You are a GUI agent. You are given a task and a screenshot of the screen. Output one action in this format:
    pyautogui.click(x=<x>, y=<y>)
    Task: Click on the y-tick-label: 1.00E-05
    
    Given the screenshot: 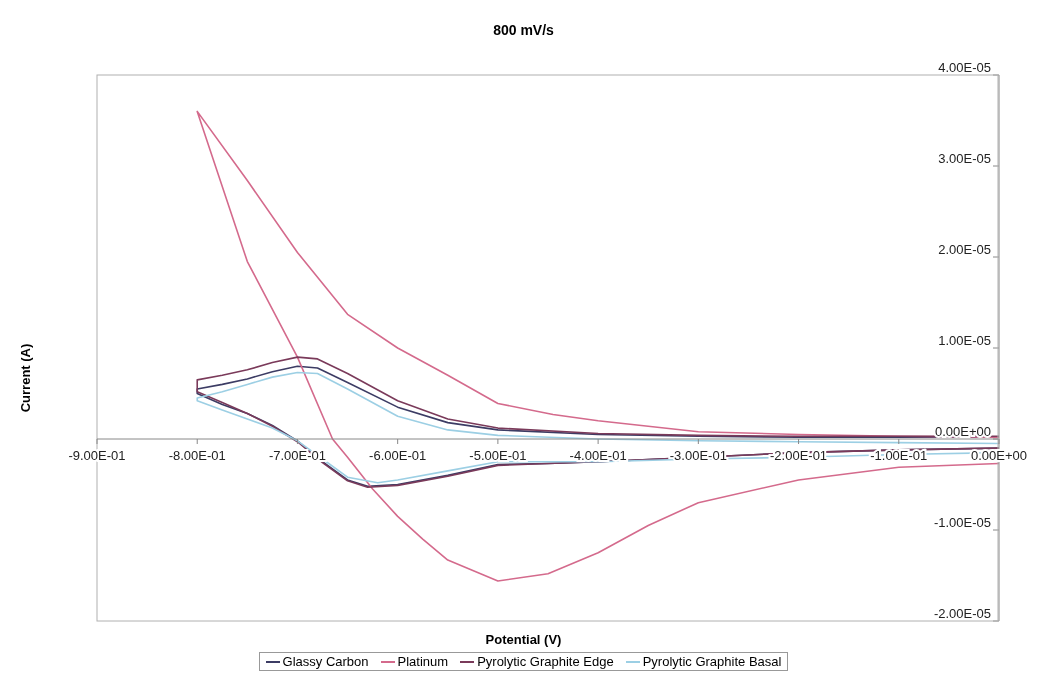 What is the action you would take?
    pyautogui.click(x=964, y=340)
    